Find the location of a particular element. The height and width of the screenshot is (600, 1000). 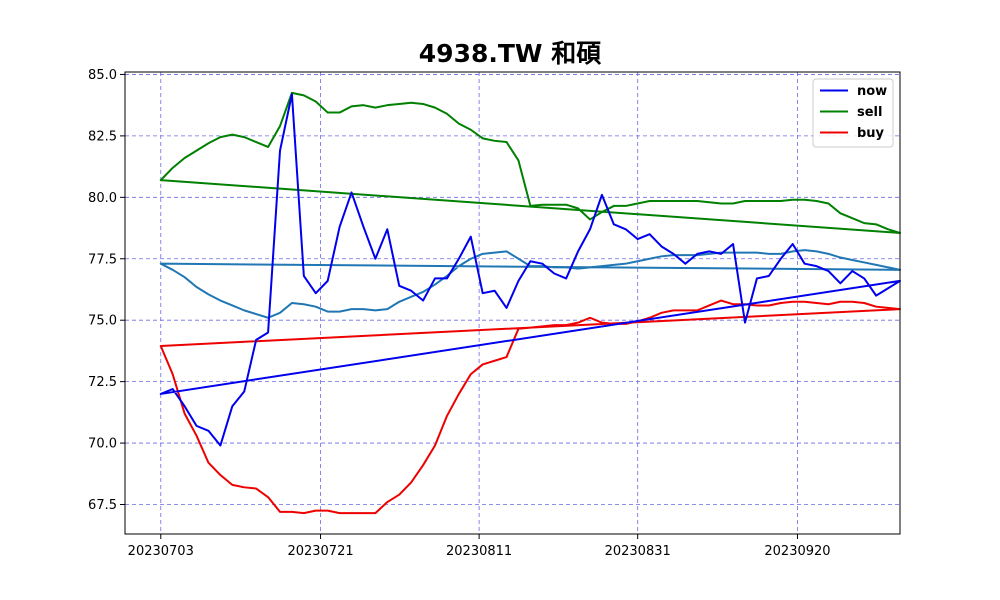

y-tick-label: 80.0 is located at coordinates (102, 198).